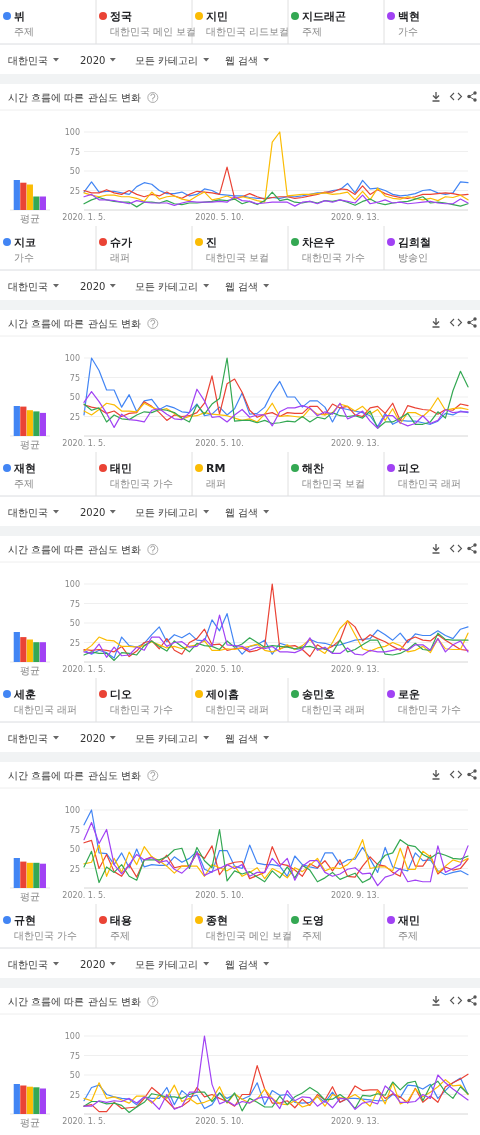 The height and width of the screenshot is (1135, 480). What do you see at coordinates (121, 920) in the screenshot?
I see `legend-label: 태용` at bounding box center [121, 920].